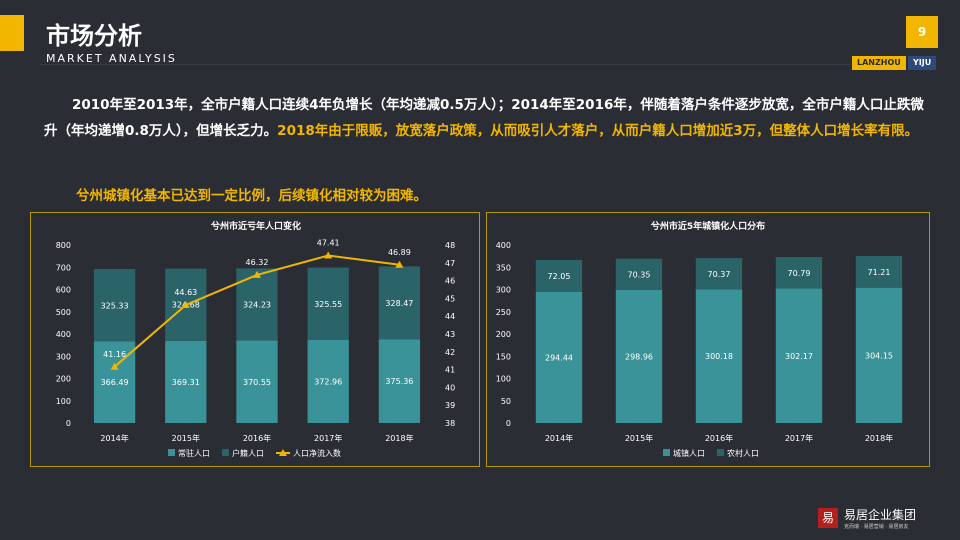  I want to click on bar-value-label: 369.31, so click(186, 382).